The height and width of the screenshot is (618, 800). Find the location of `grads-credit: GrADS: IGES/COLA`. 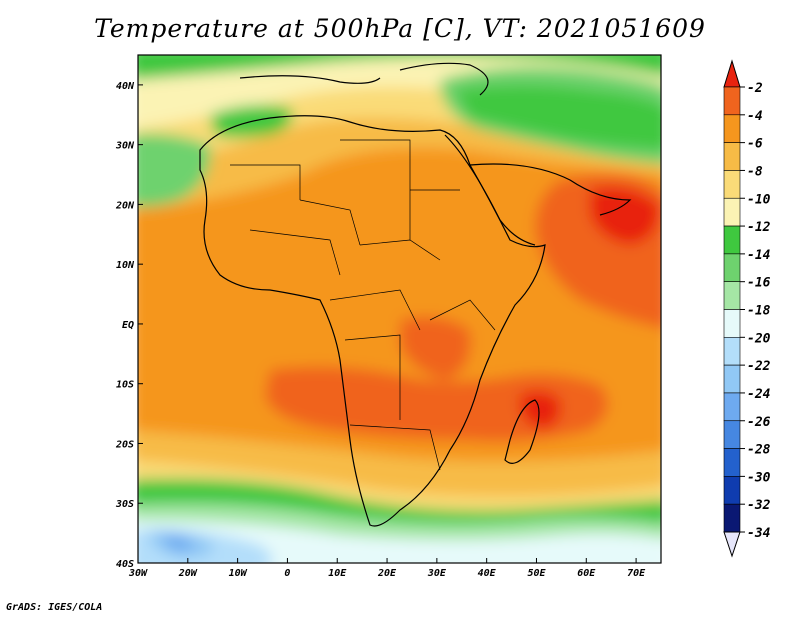

grads-credit: GrADS: IGES/COLA is located at coordinates (54, 607).